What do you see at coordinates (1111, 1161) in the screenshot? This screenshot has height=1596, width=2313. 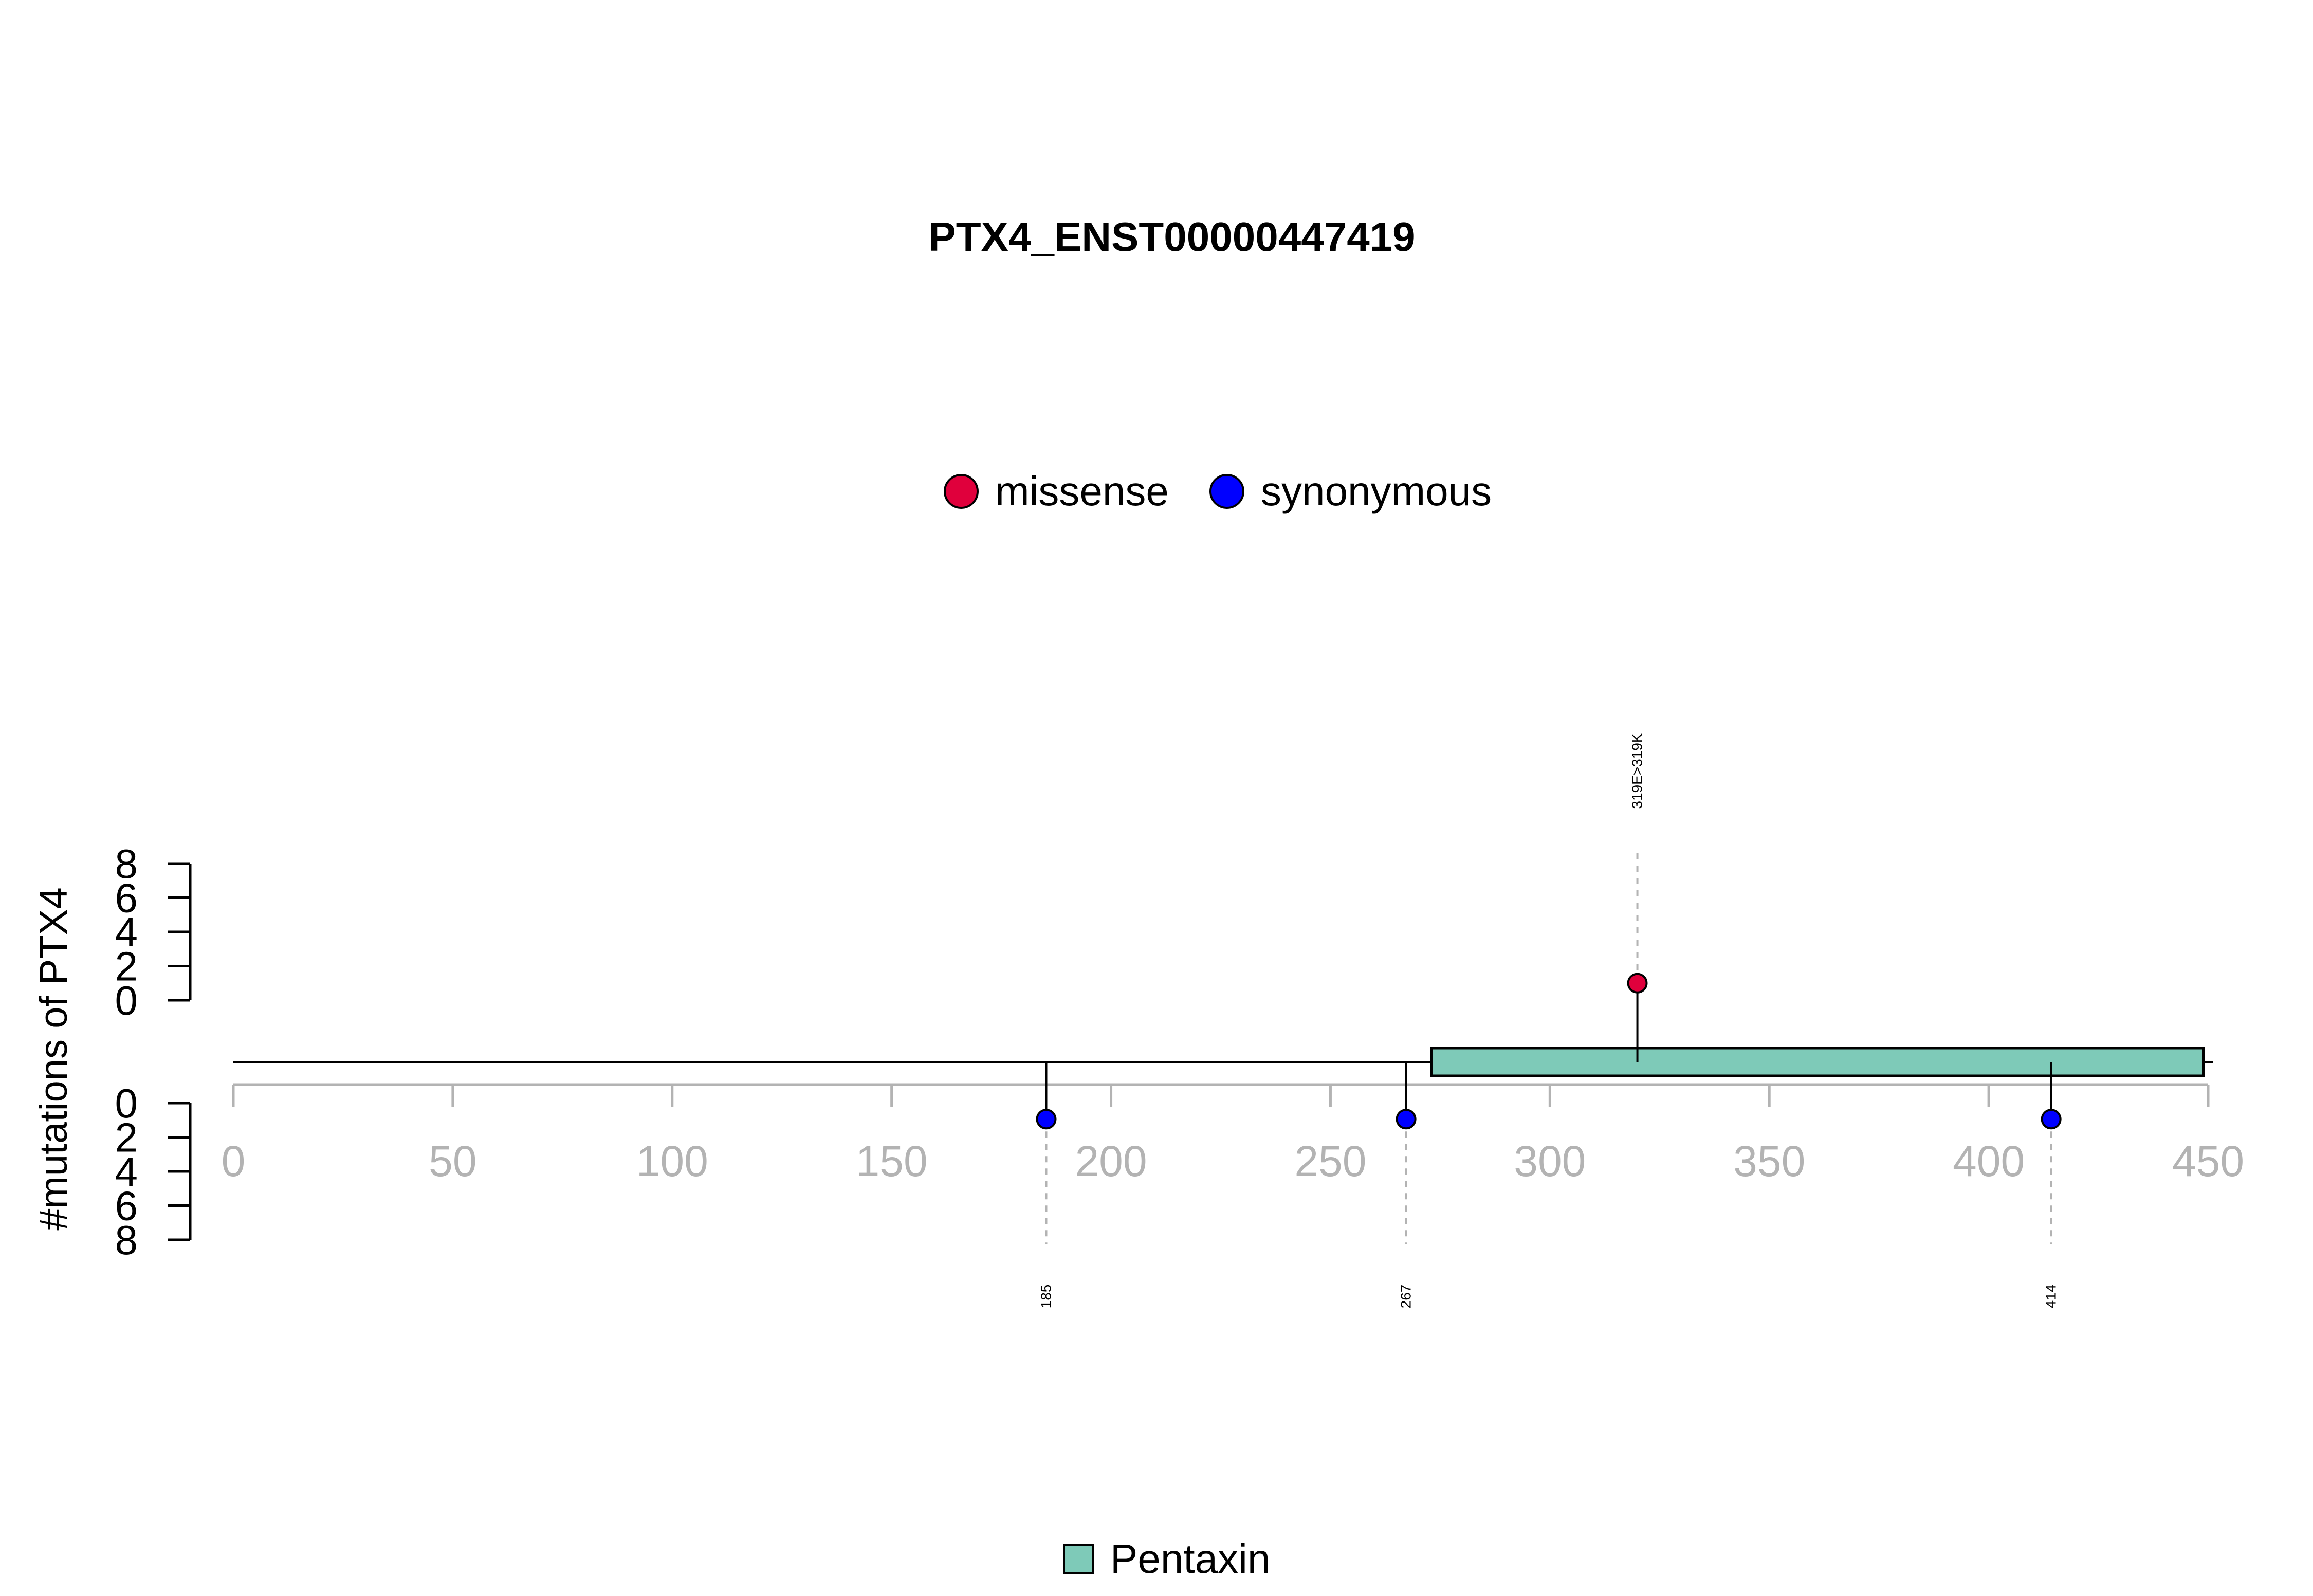 I see `x-tick-label: 200` at bounding box center [1111, 1161].